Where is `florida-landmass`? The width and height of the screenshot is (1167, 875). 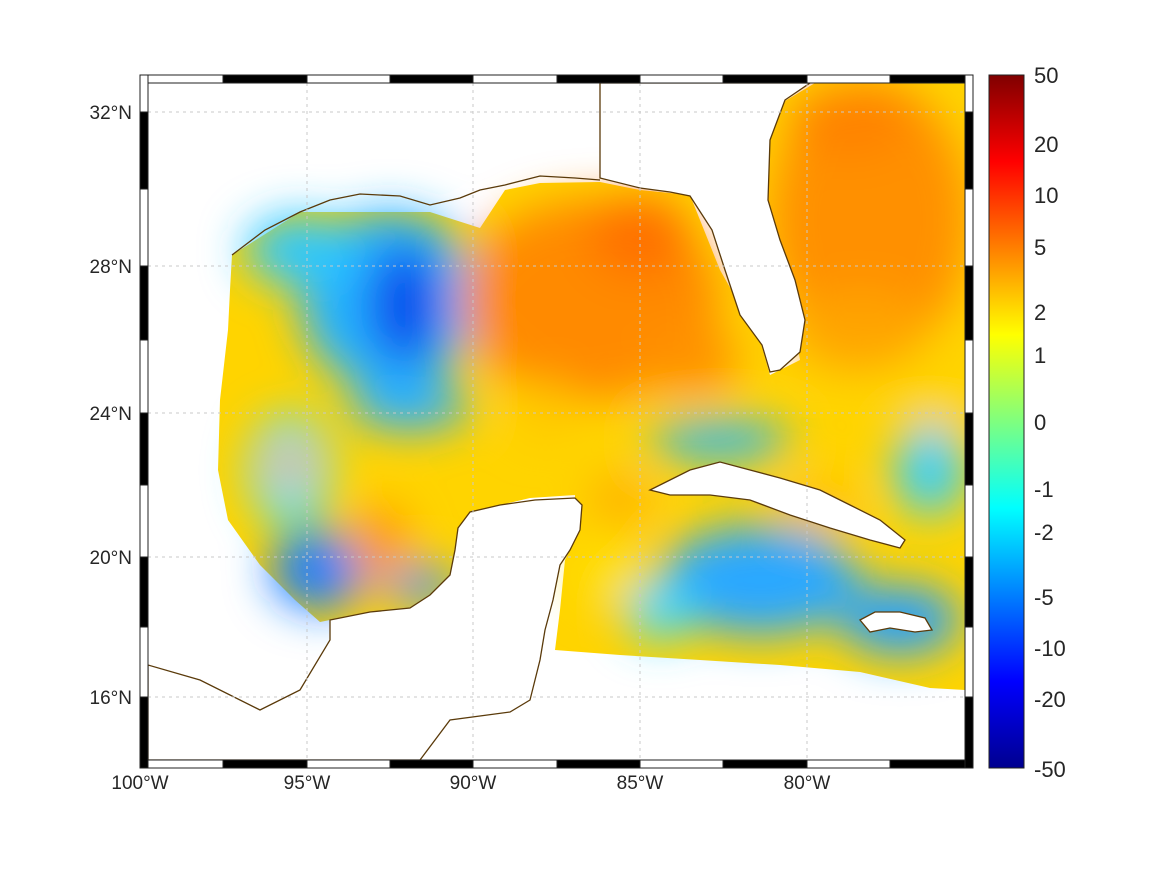
florida-landmass is located at coordinates (705, 228).